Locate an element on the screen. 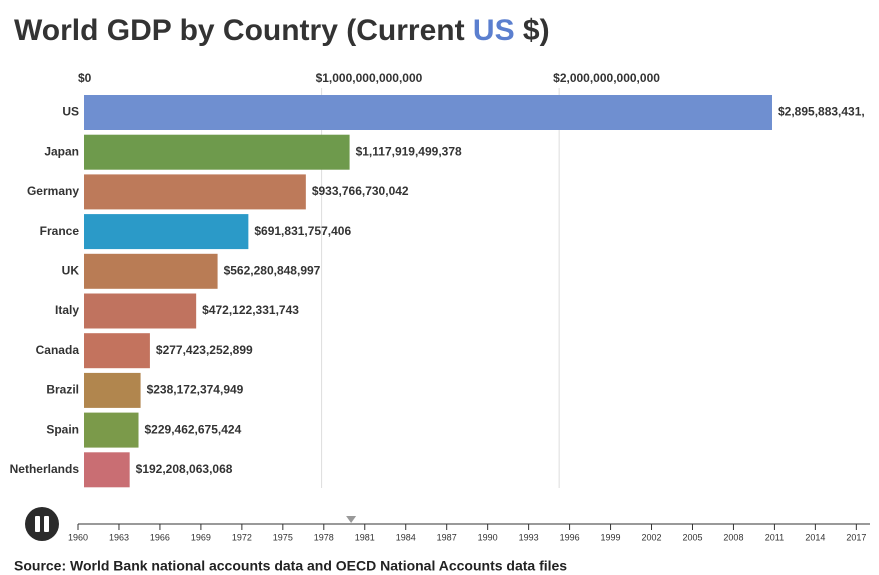 This screenshot has height=575, width=879. x-tick-label: $2,000,000,000,000 is located at coordinates (606, 78).